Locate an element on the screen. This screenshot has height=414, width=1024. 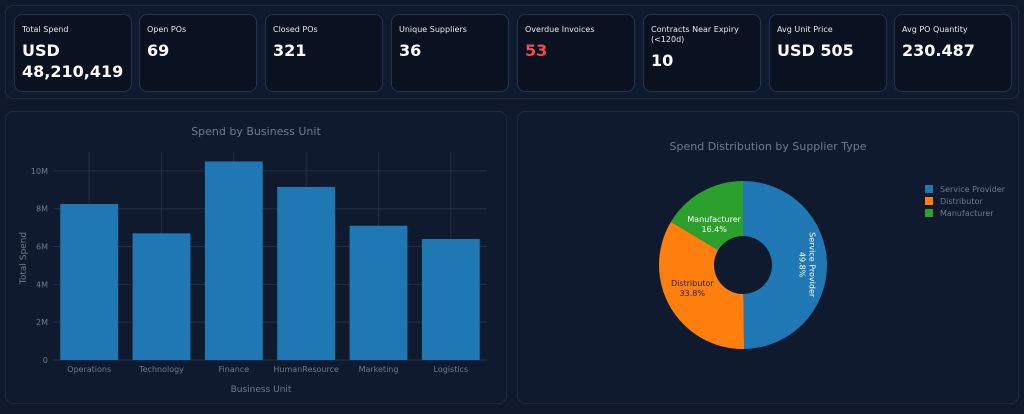
kpi-card-unique-suppliers: Unique Suppliers 36 is located at coordinates (450, 53).